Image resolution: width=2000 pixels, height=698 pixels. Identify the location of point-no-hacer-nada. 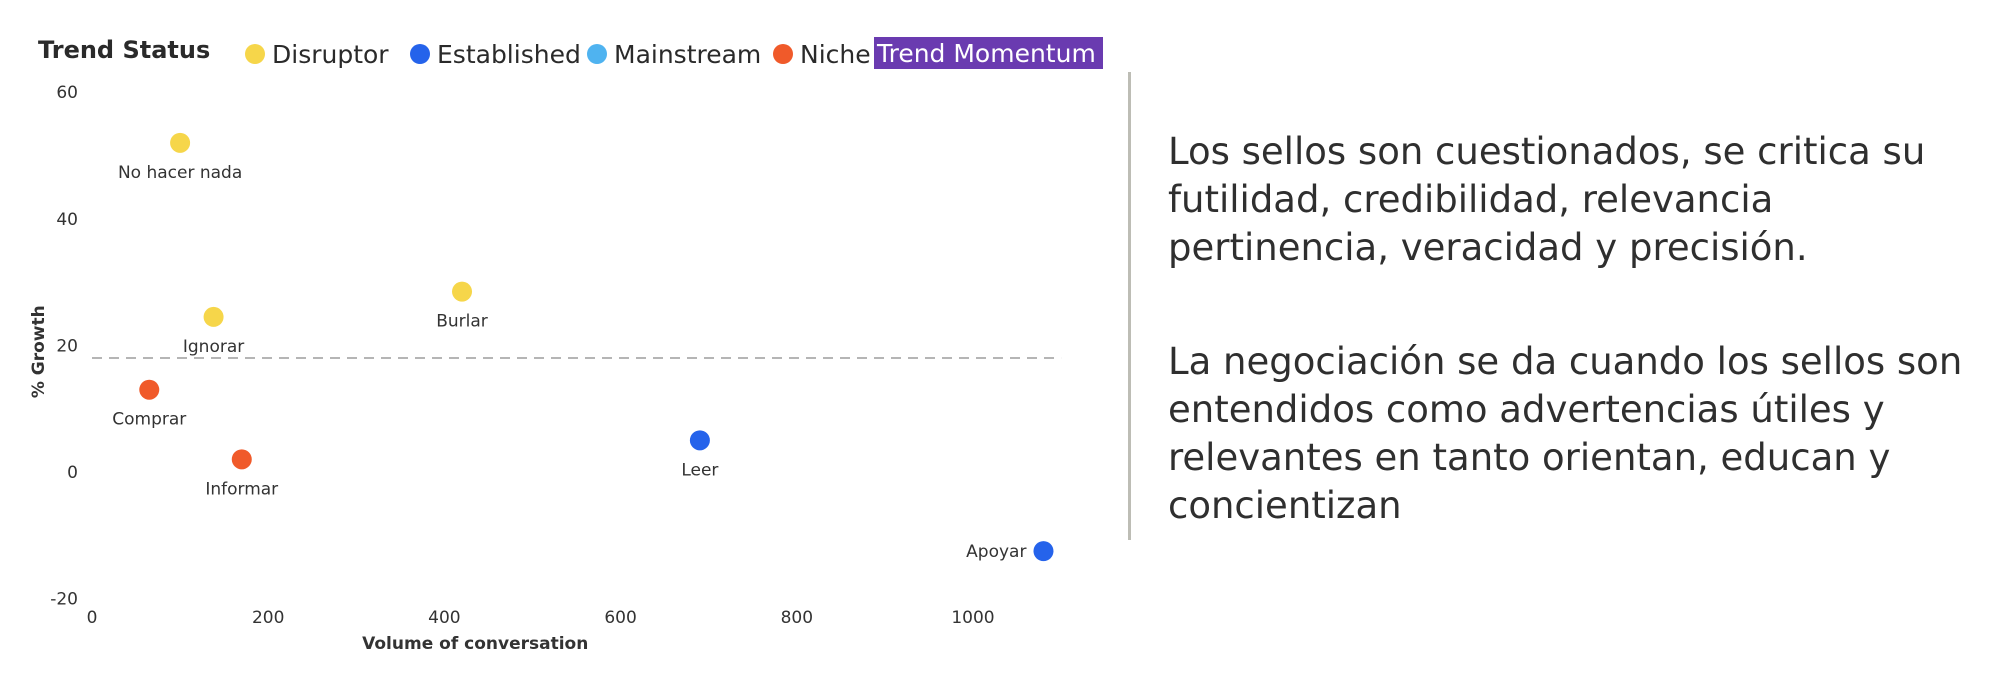
(180, 142).